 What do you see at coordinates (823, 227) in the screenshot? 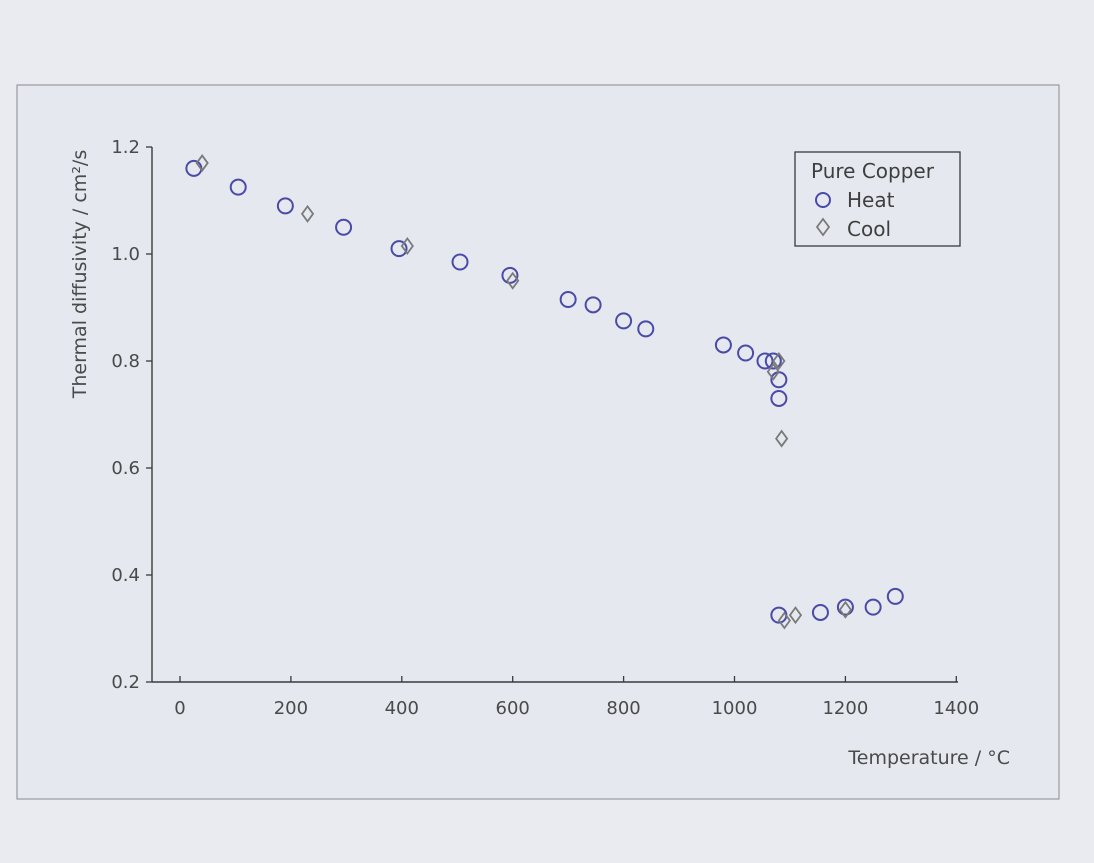
I see `legend-cool-marker` at bounding box center [823, 227].